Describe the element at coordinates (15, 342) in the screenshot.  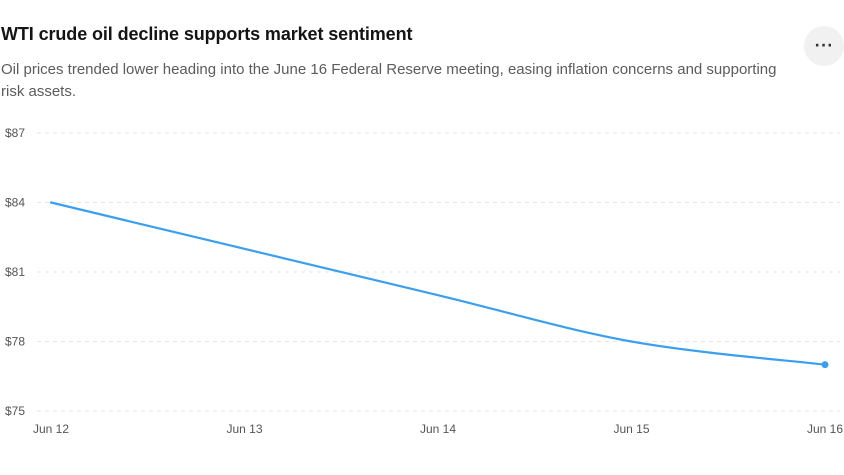
I see `y-tick-label: $78` at that location.